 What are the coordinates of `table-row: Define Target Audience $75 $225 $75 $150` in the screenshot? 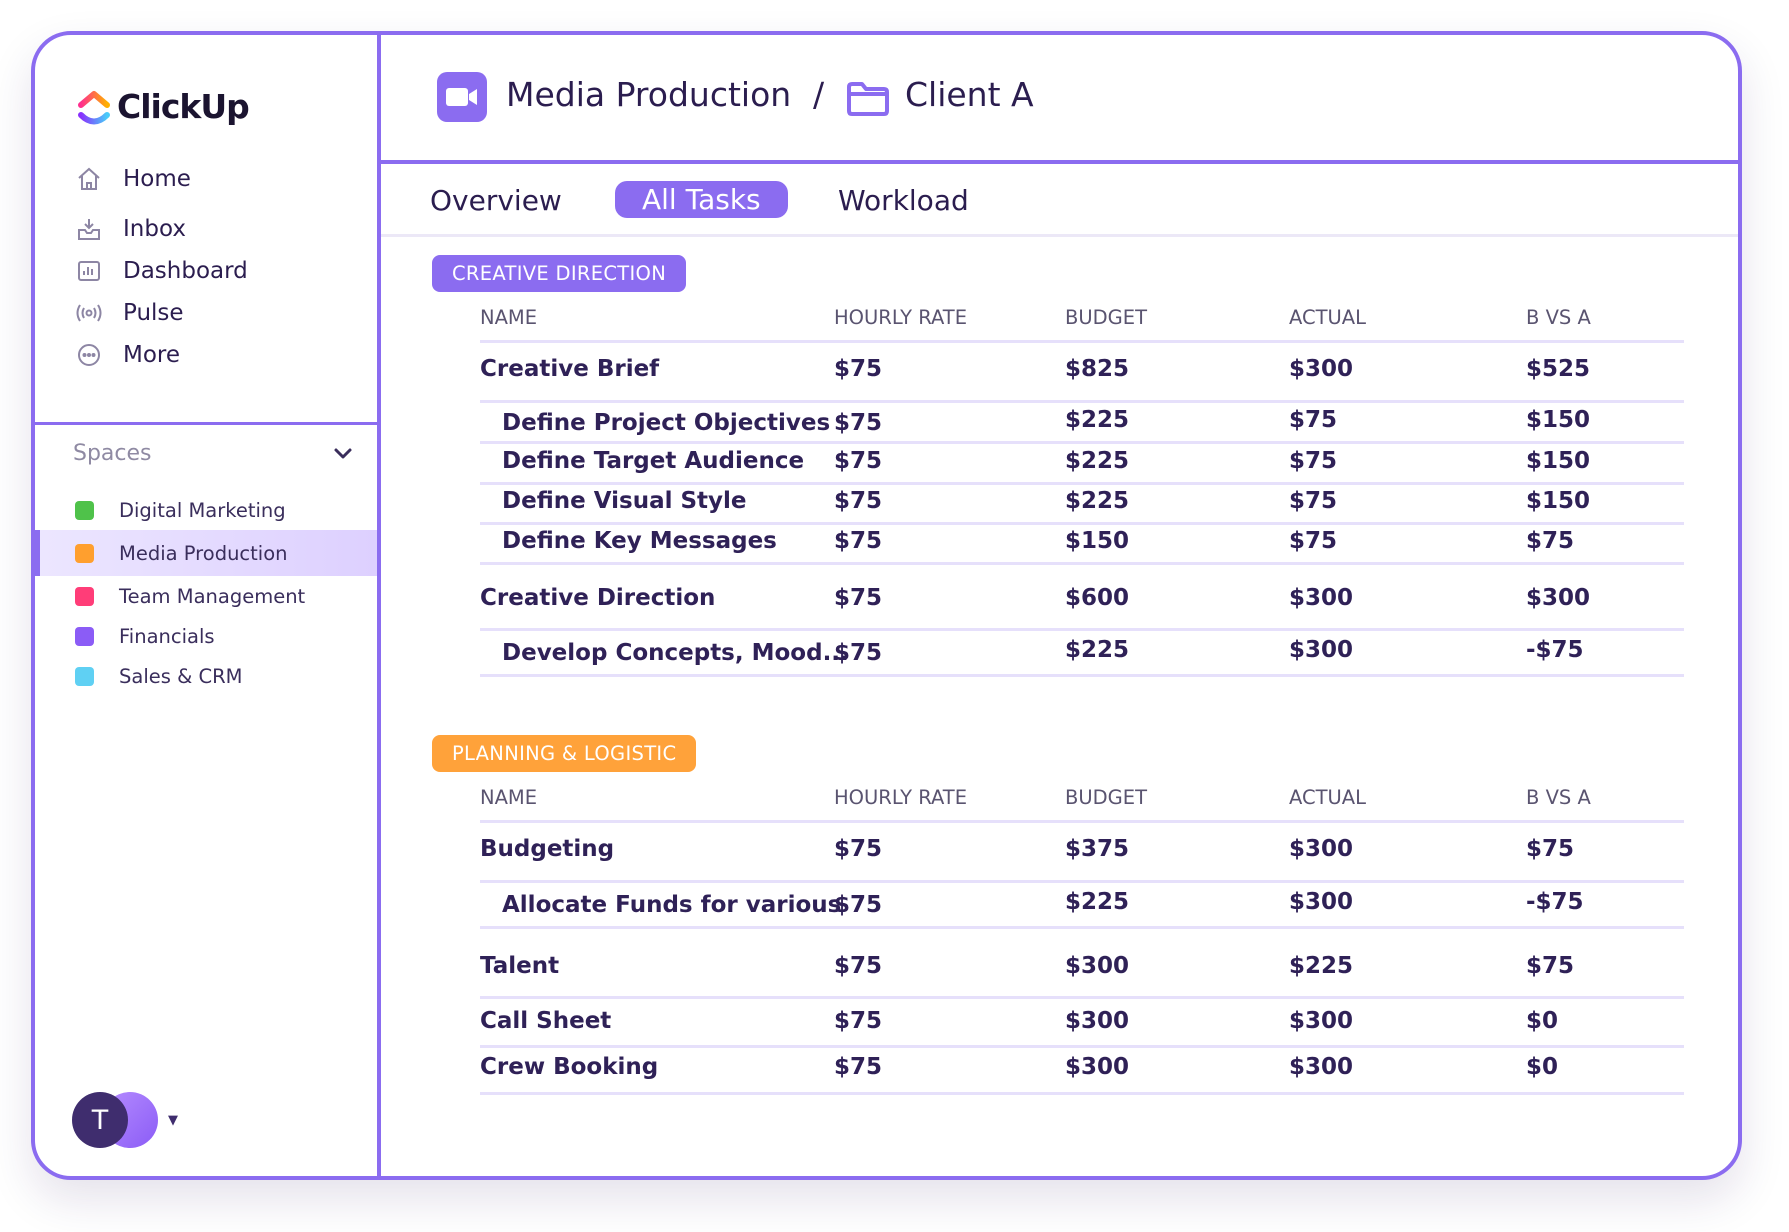 It's located at (1082, 464).